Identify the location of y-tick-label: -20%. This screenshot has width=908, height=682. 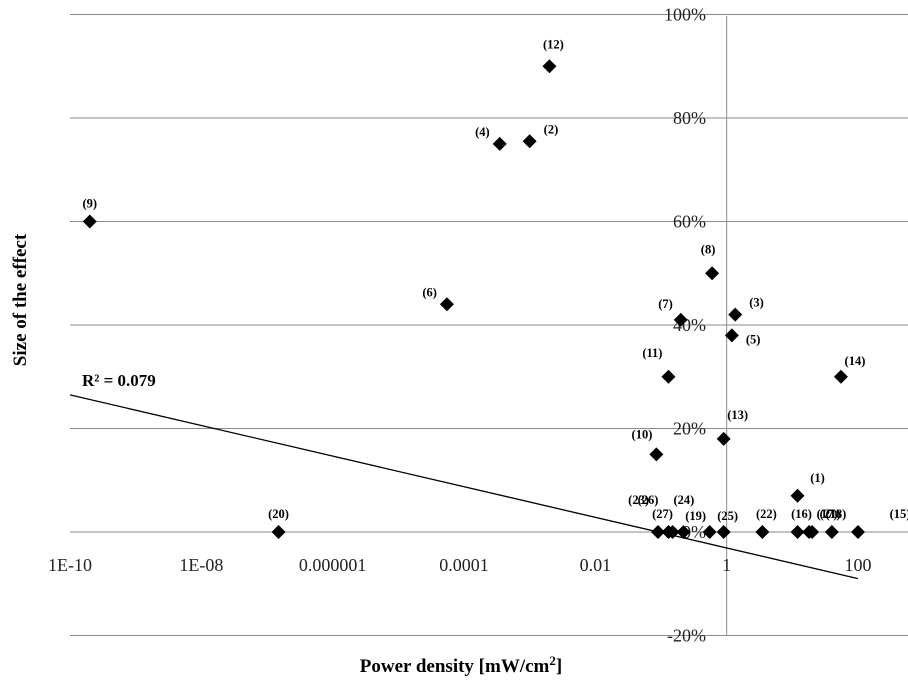
(686, 636).